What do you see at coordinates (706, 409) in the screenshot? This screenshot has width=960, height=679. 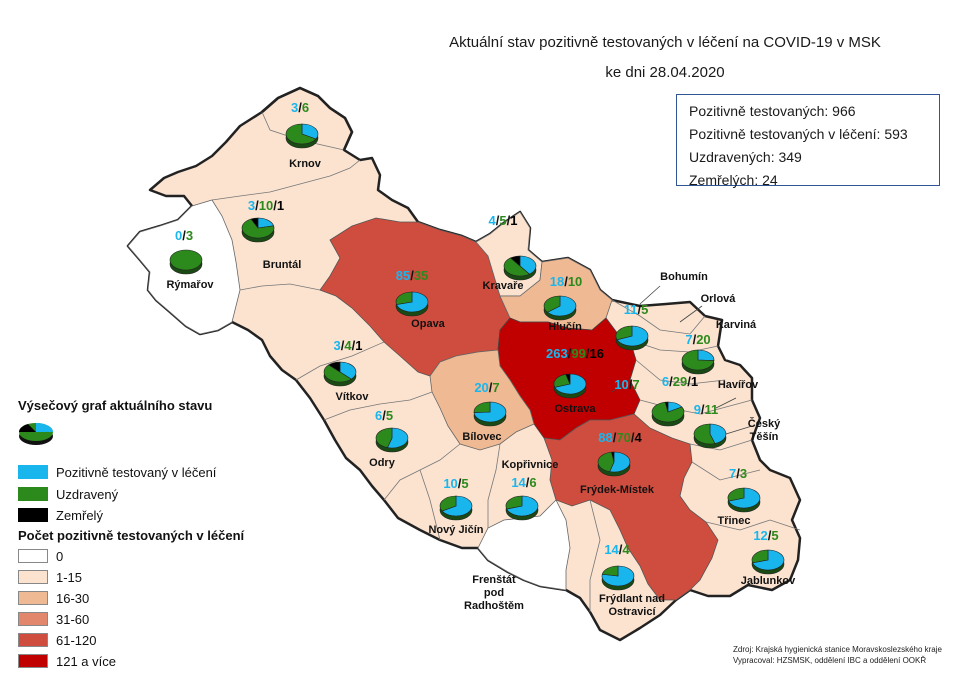 I see `count-label: 9/11` at bounding box center [706, 409].